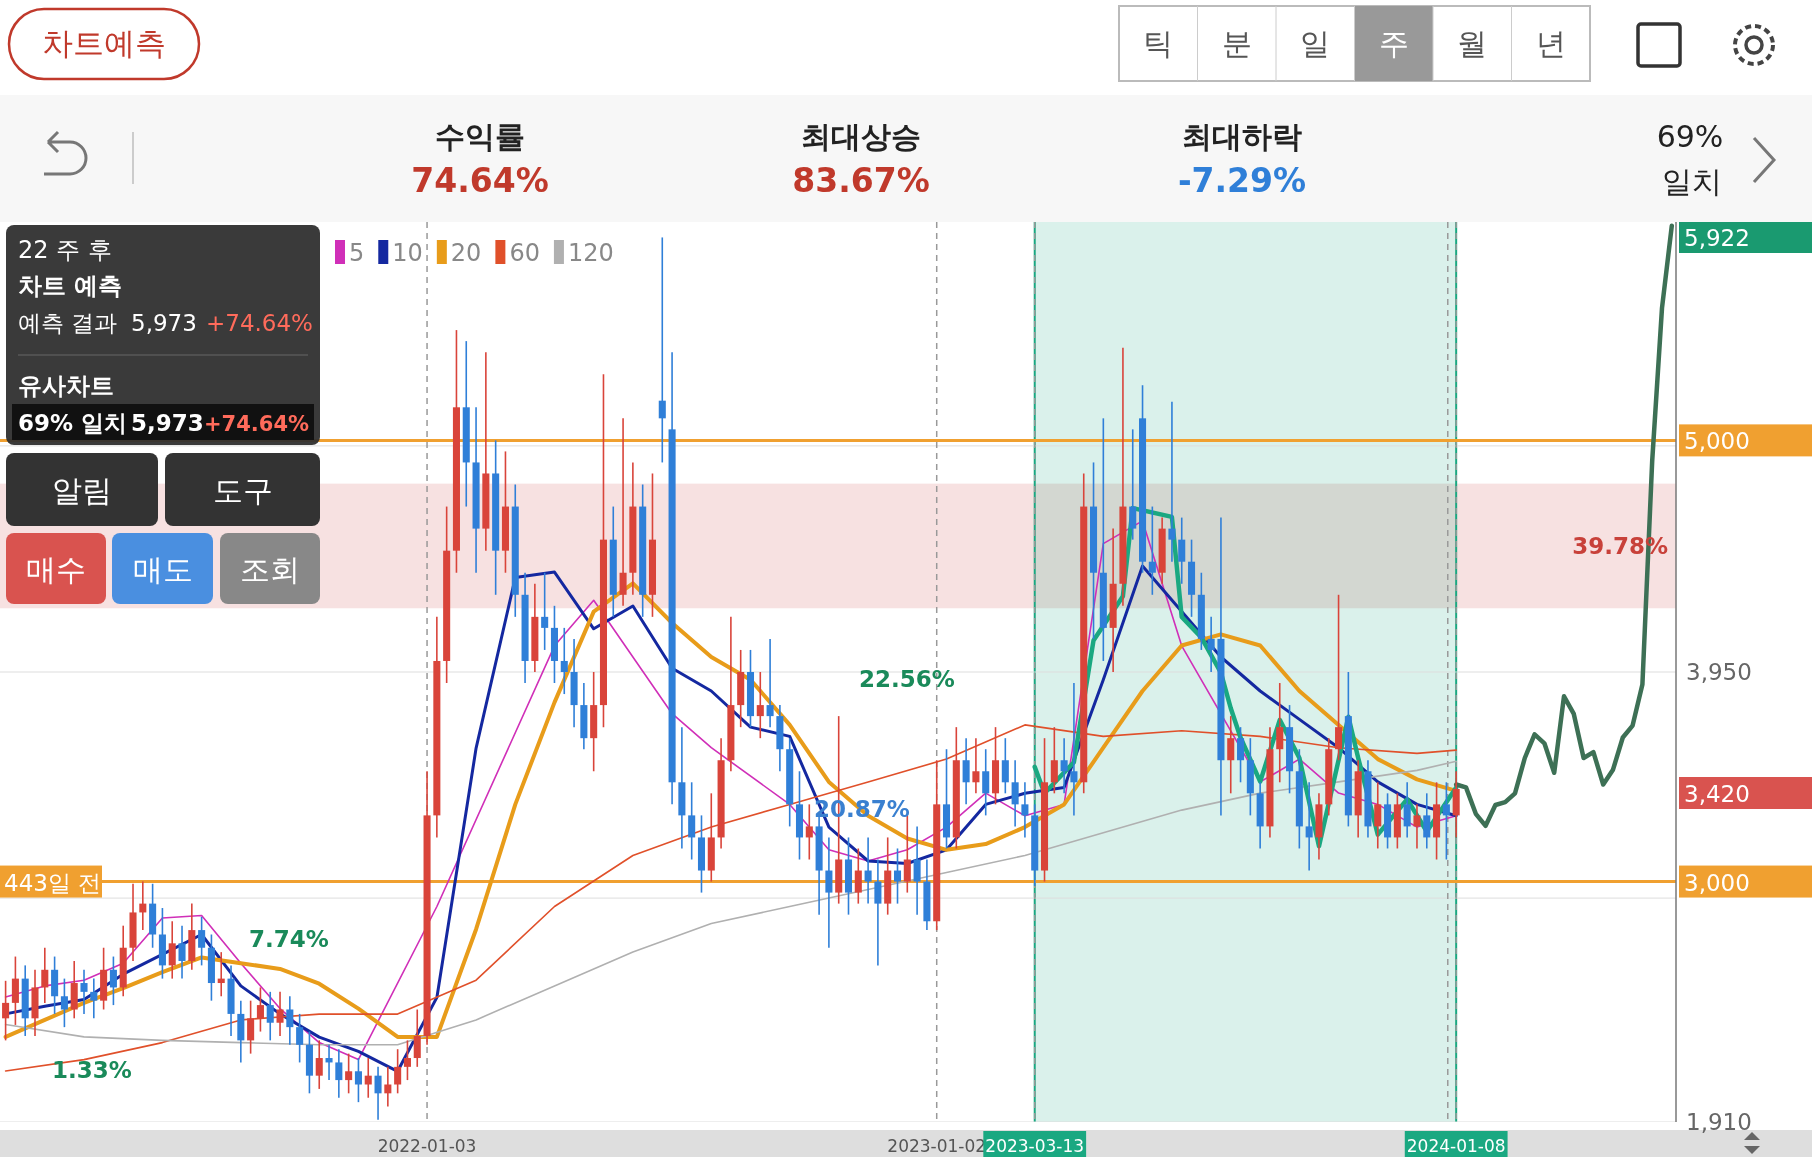 This screenshot has width=1812, height=1157. What do you see at coordinates (270, 569) in the screenshot?
I see `annotation: 조회` at bounding box center [270, 569].